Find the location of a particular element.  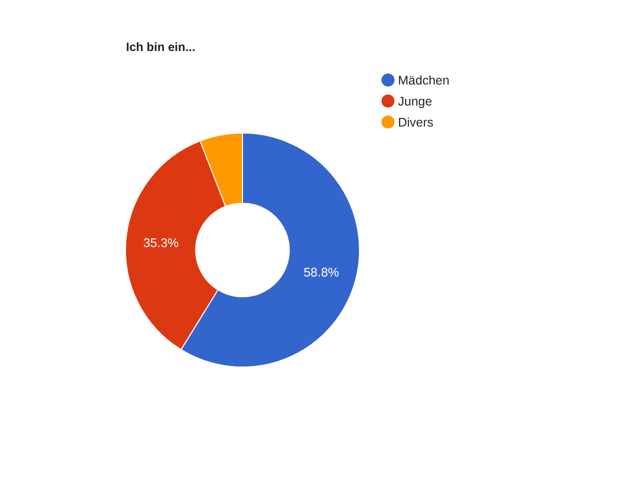

data-label: 58.8% is located at coordinates (322, 273).